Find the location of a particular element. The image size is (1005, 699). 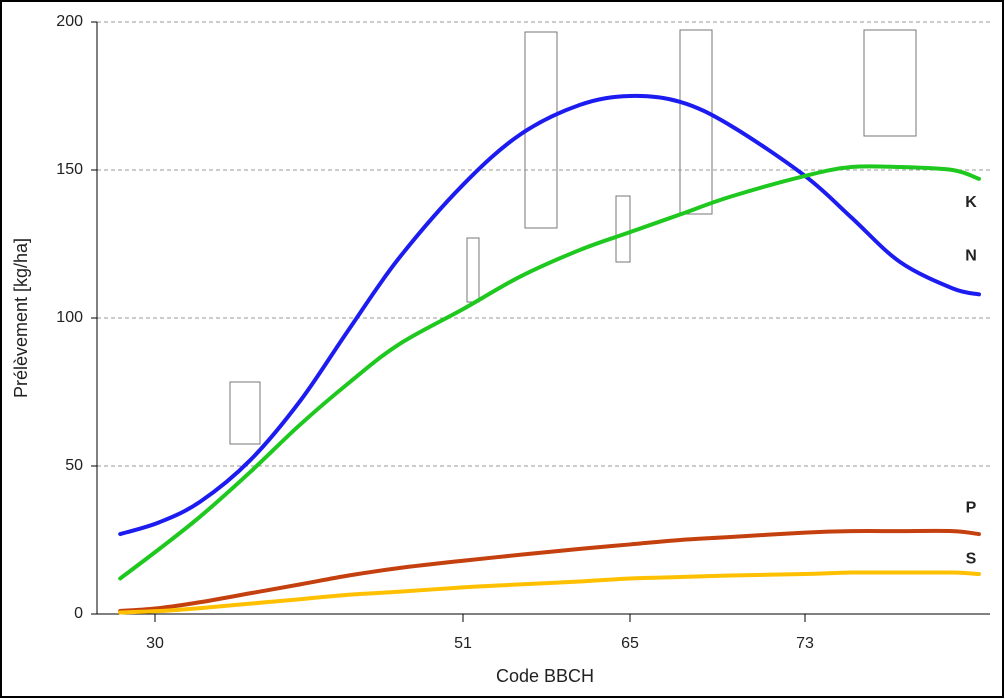

y-tick-label: 200 is located at coordinates (69, 21).